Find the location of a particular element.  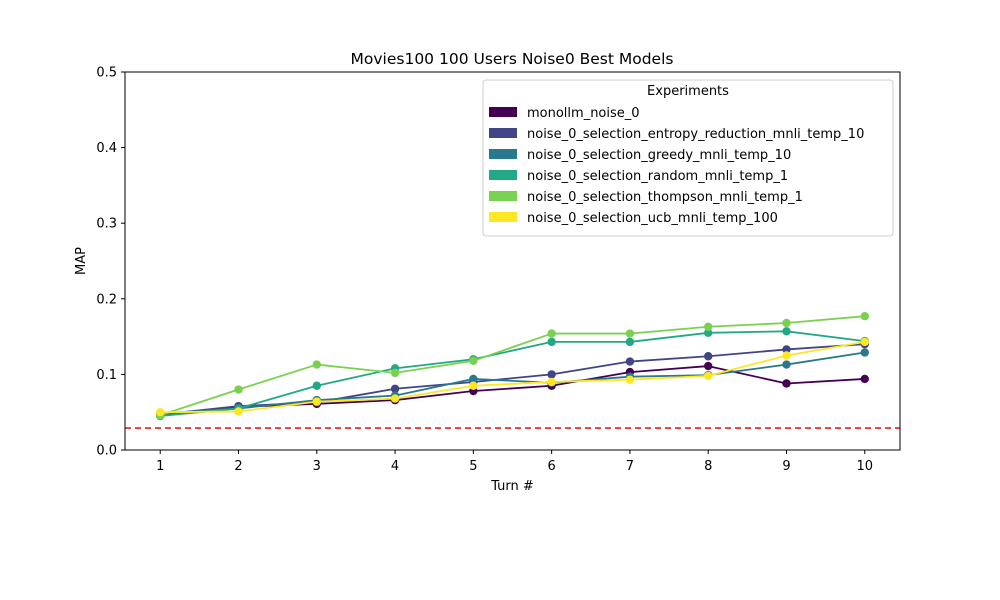

legend-entry: noise_0_selection_ucb_mnli_temp_100 is located at coordinates (652, 218).